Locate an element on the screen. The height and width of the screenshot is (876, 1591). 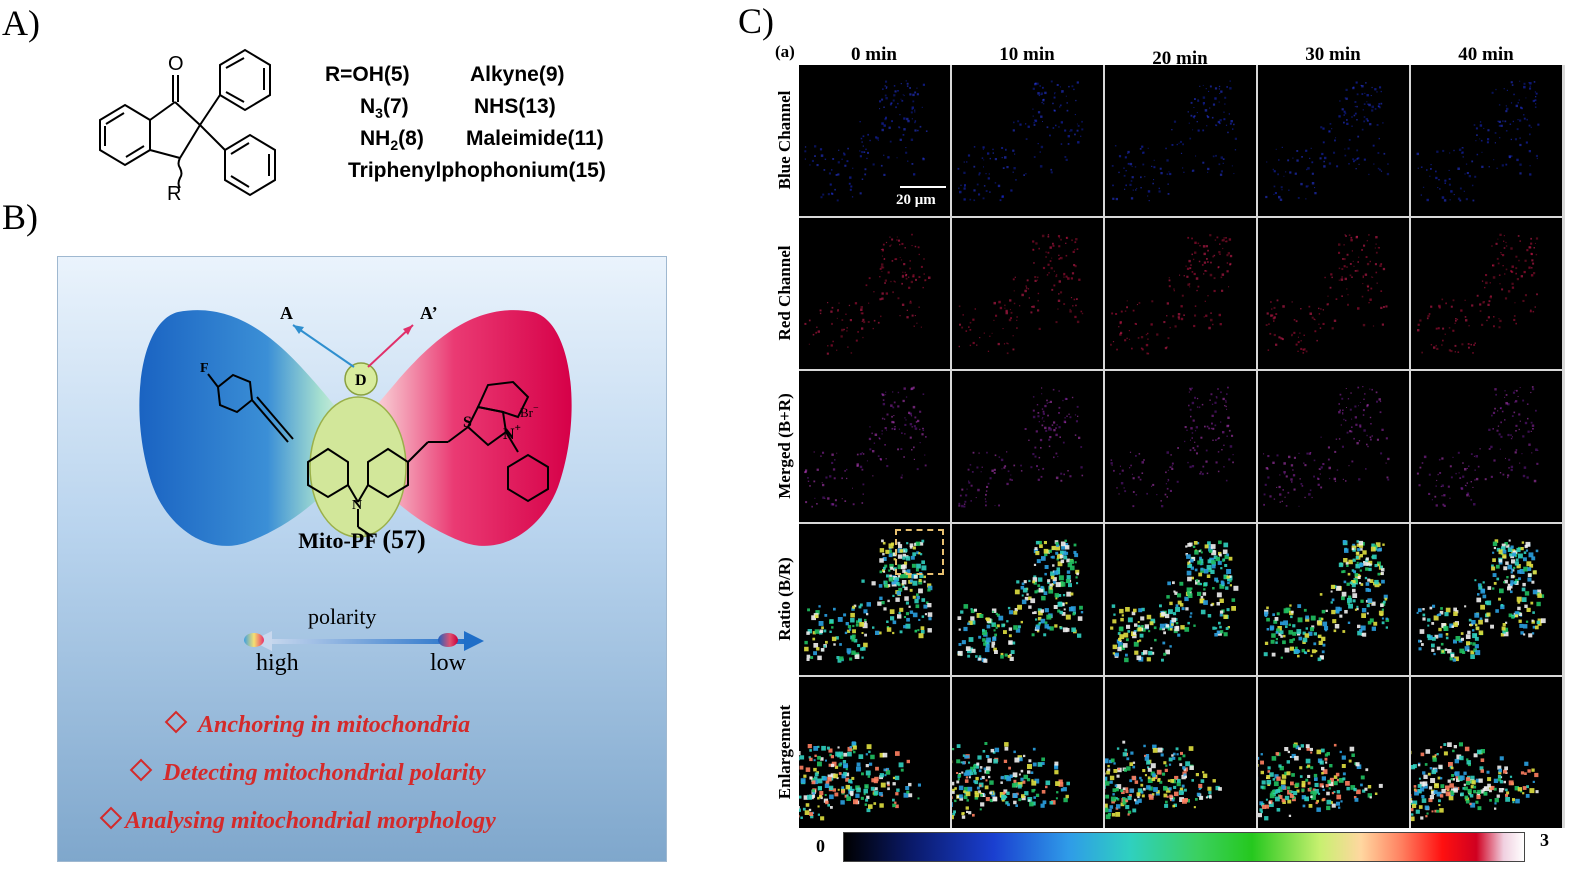
indanone-structure: O R is located at coordinates (187, 126).